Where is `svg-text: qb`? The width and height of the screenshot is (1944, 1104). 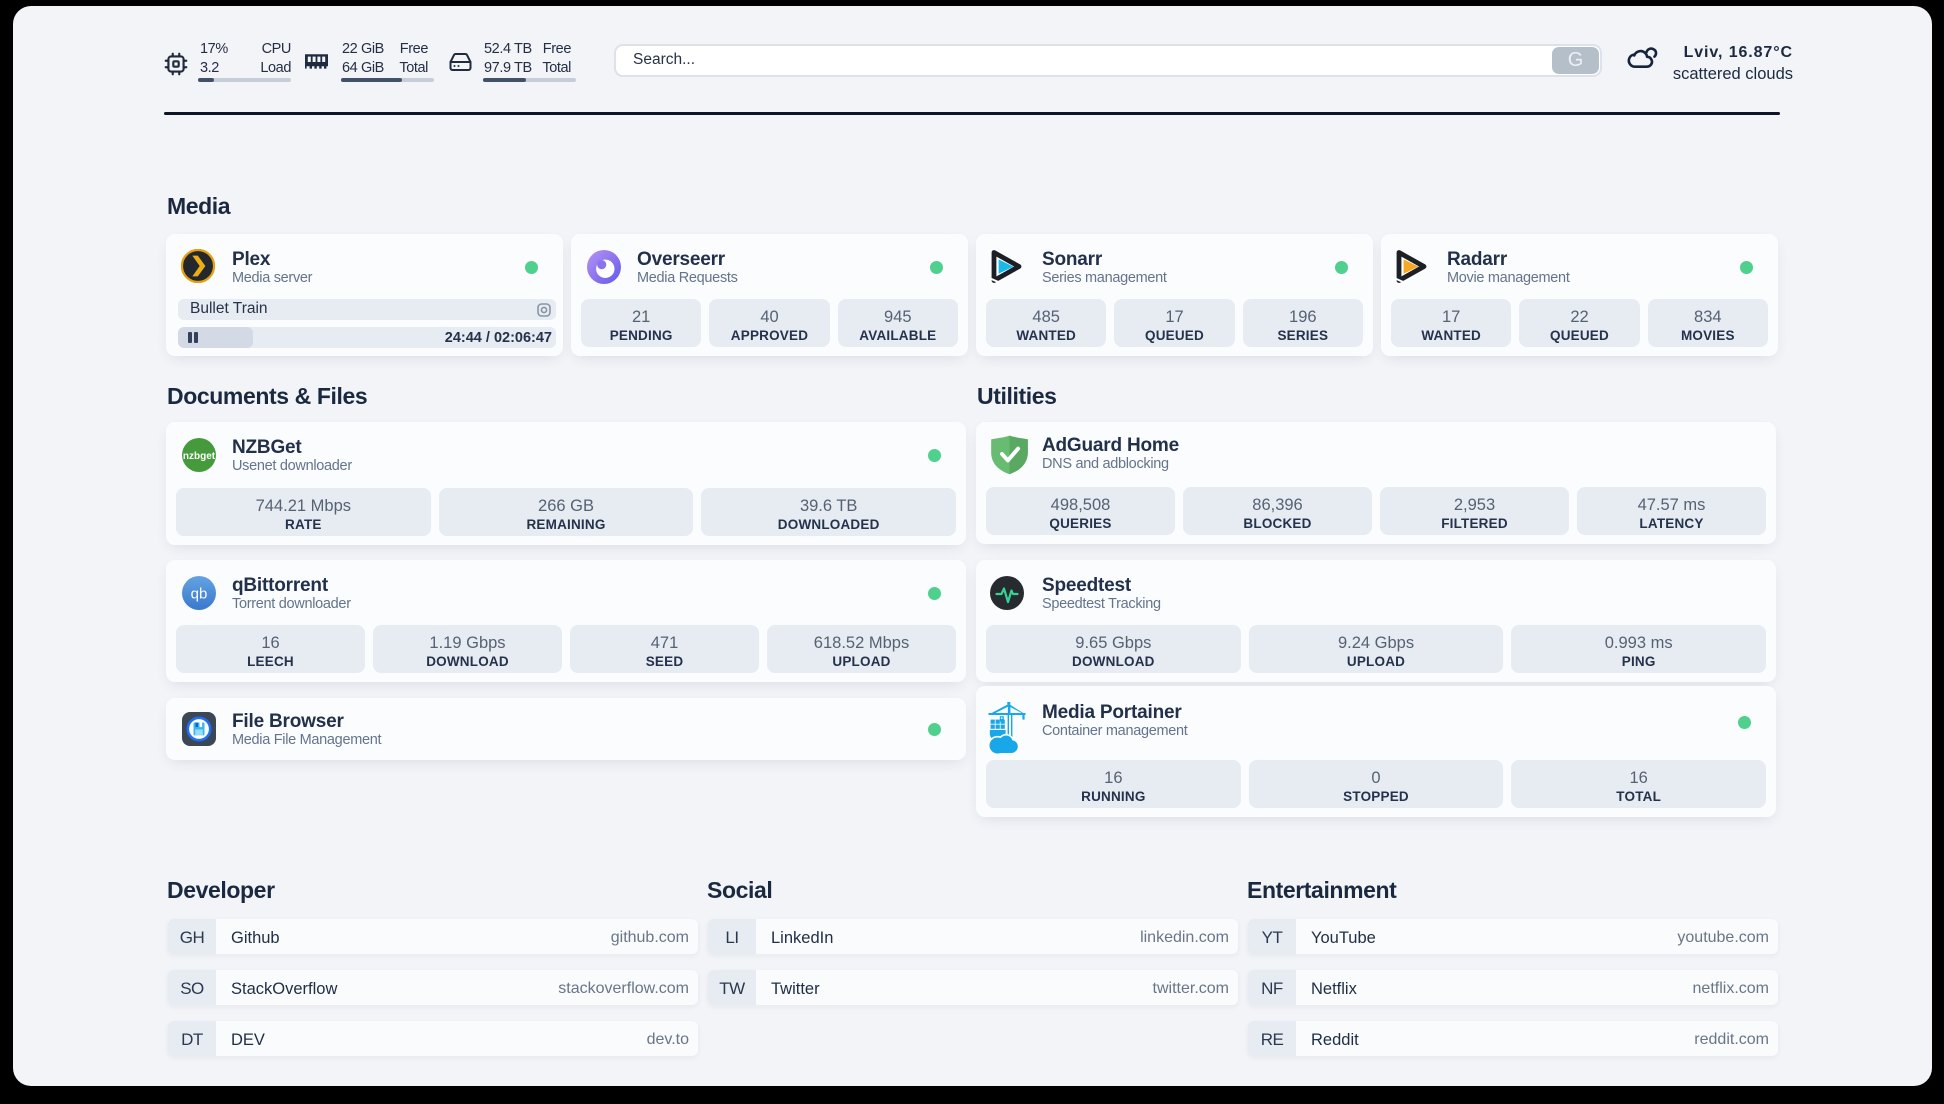
svg-text: qb is located at coordinates (199, 594).